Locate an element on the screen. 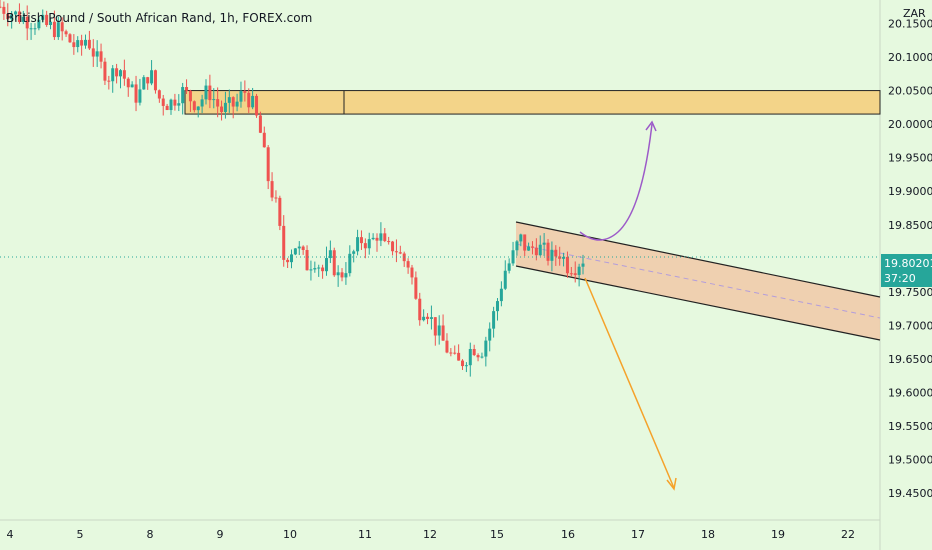  time-tick-label: 10 is located at coordinates (290, 534).